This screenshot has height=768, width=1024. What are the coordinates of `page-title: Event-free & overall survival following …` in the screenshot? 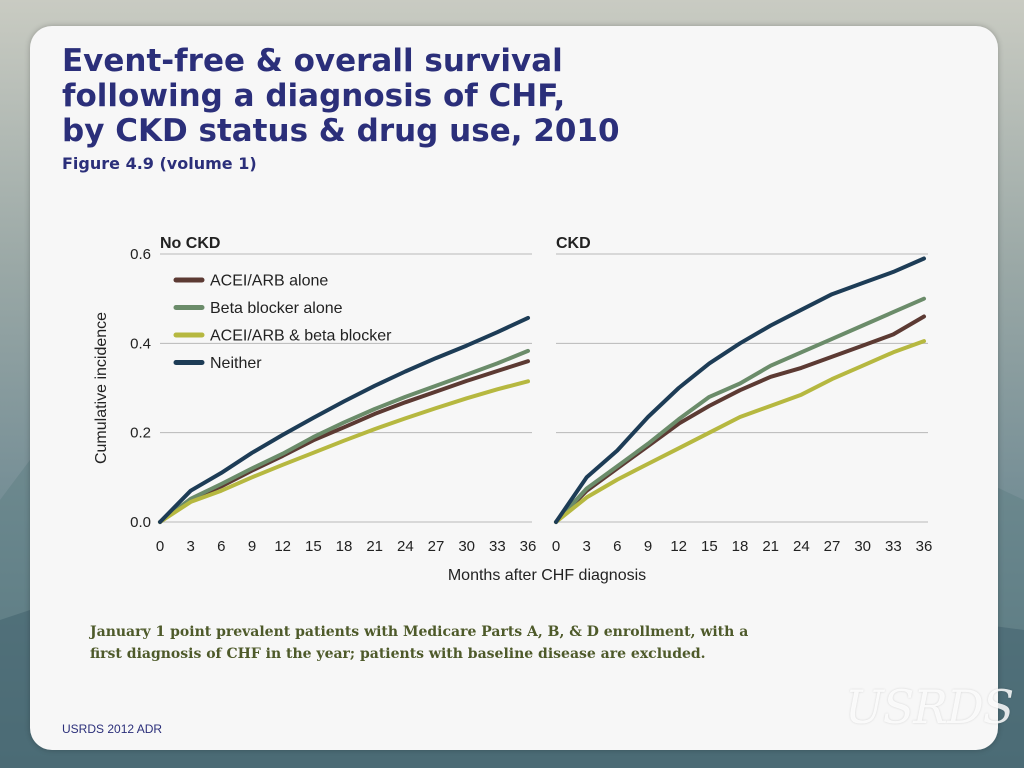 It's located at (382, 96).